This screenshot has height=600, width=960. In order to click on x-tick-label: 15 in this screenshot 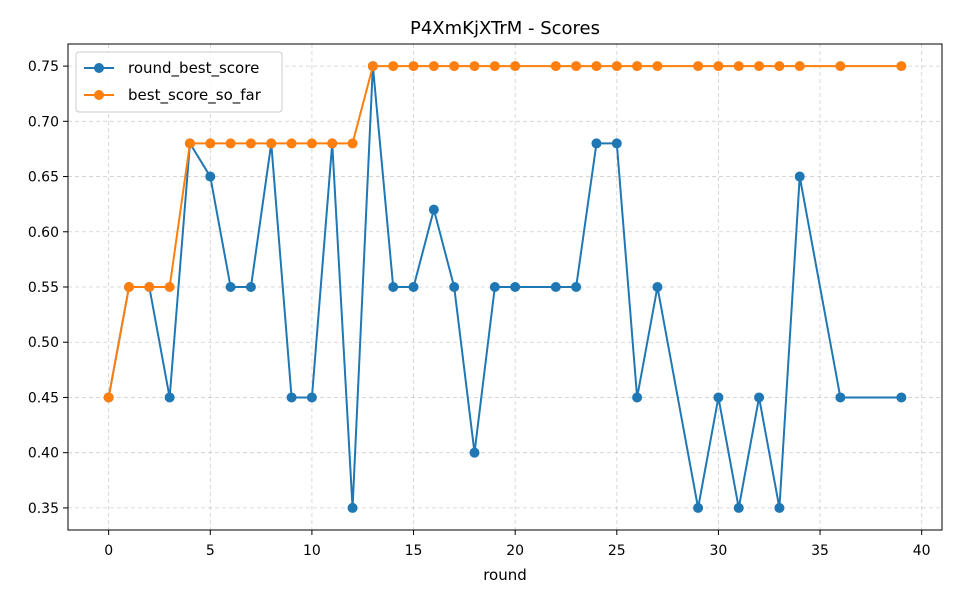, I will do `click(414, 551)`.